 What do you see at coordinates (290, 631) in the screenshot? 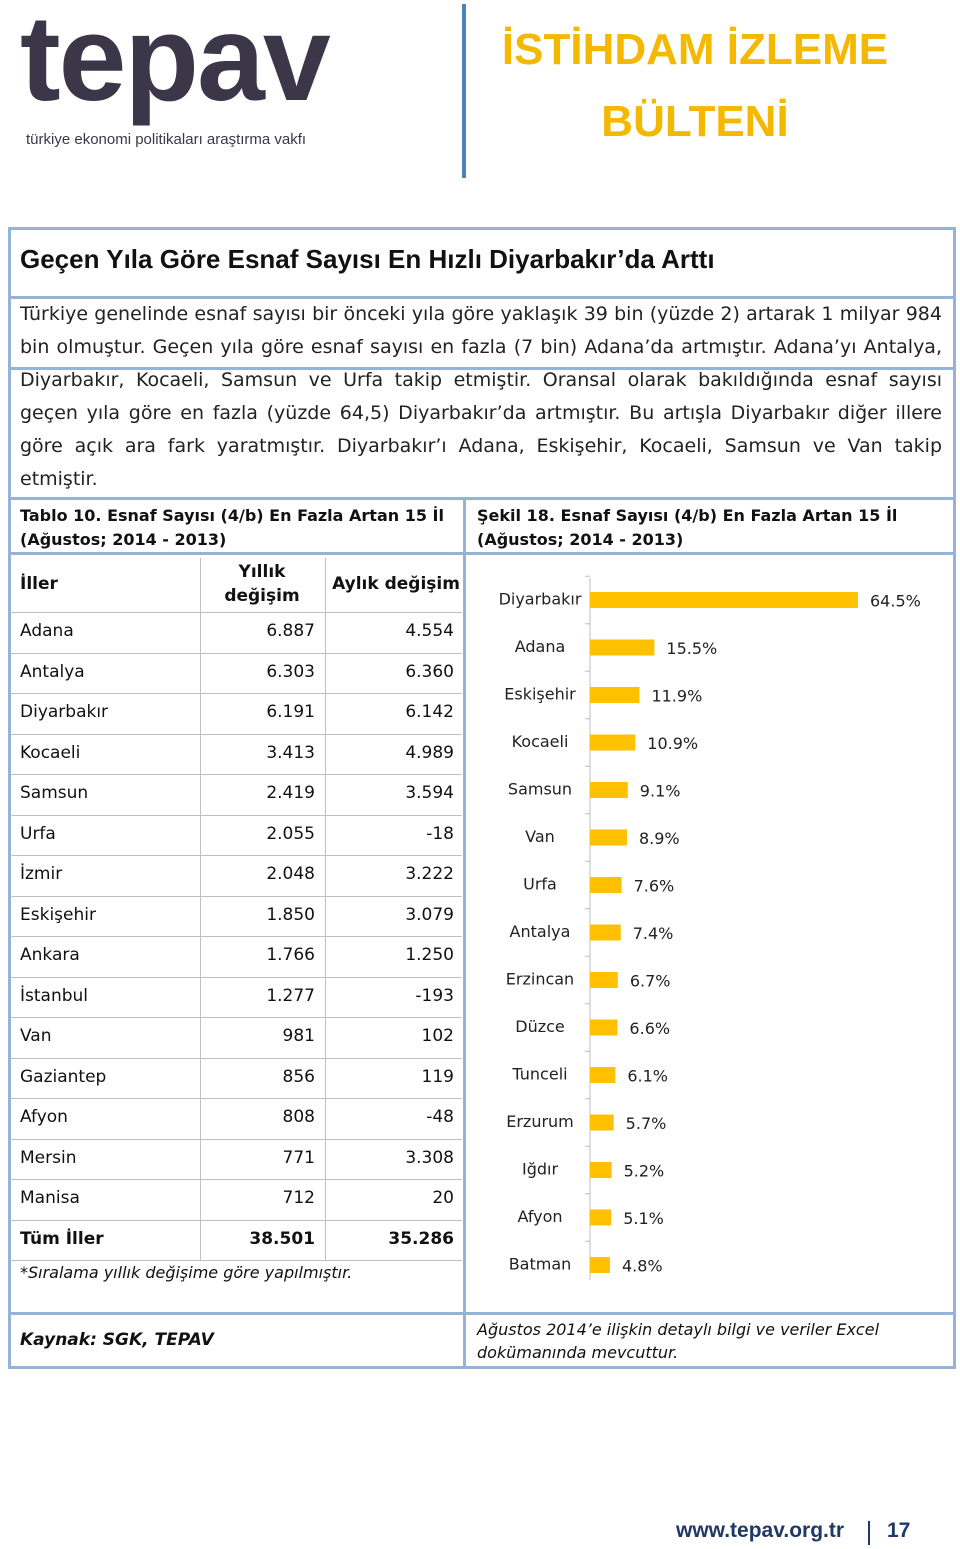
I see `yearly-change: 6.887` at bounding box center [290, 631].